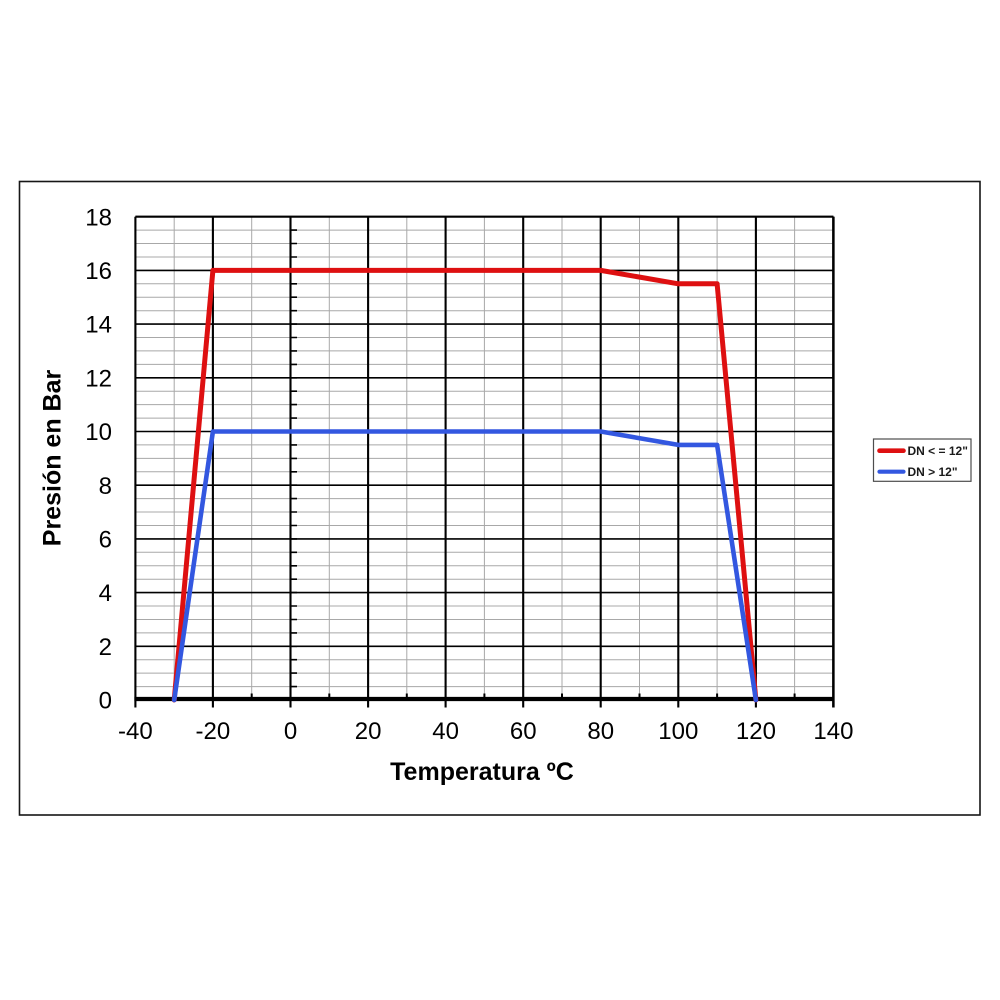 This screenshot has height=1000, width=1000. I want to click on svg-text: Presión en Bar, so click(53, 458).